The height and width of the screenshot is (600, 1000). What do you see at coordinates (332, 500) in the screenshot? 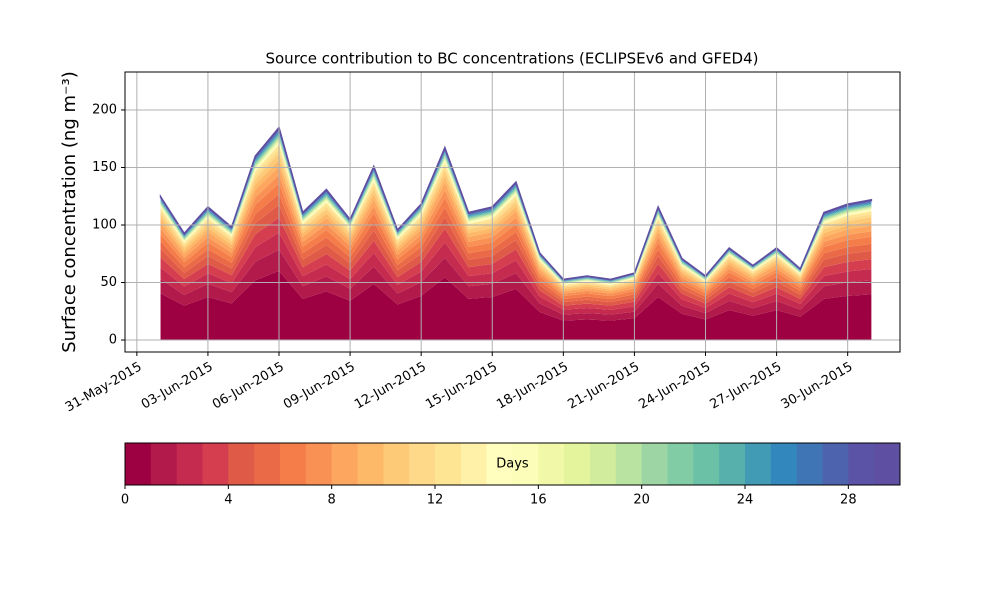
I see `colorbar-tick-label: 8` at bounding box center [332, 500].